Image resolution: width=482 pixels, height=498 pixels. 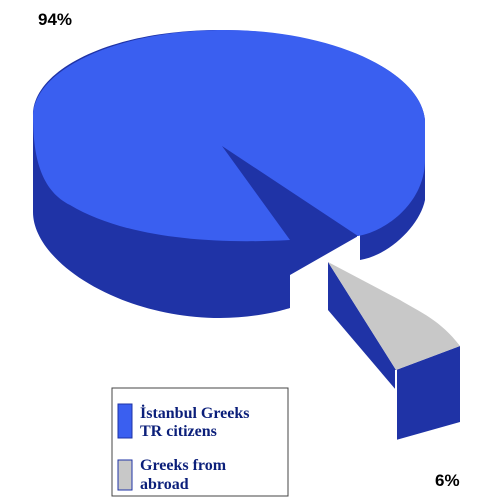 What do you see at coordinates (164, 484) in the screenshot?
I see `legend-label-greeks-from-abroad-line2: abroad` at bounding box center [164, 484].